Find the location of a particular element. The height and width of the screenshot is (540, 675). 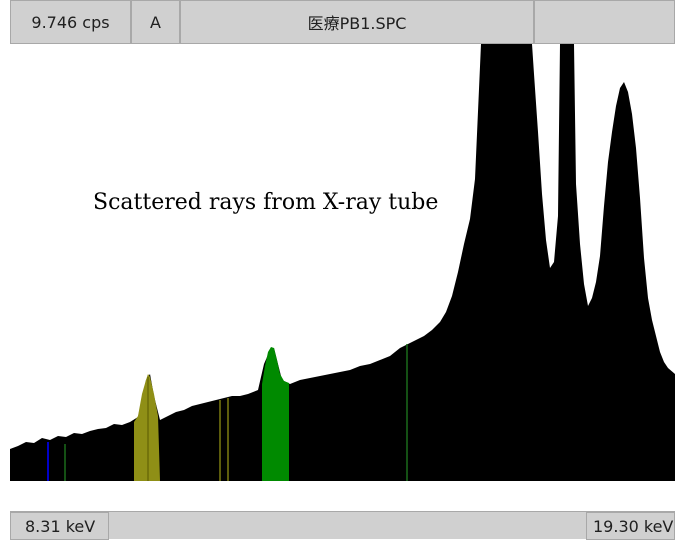

energy-min-label: 8.31 keV is located at coordinates (59, 526).